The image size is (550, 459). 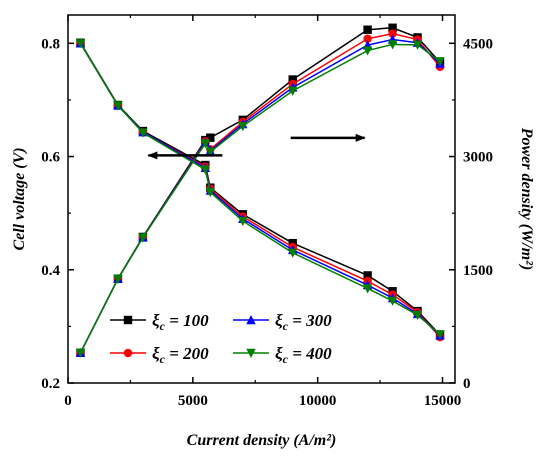 I want to click on y-right-tick-label: 1500, so click(x=478, y=271).